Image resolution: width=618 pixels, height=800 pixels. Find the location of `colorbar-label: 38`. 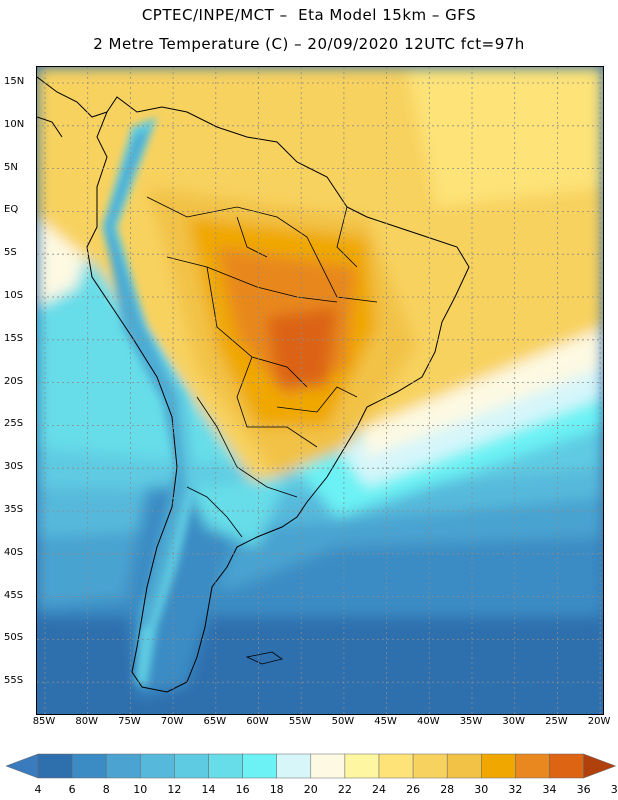

colorbar-label: 38 is located at coordinates (614, 789).